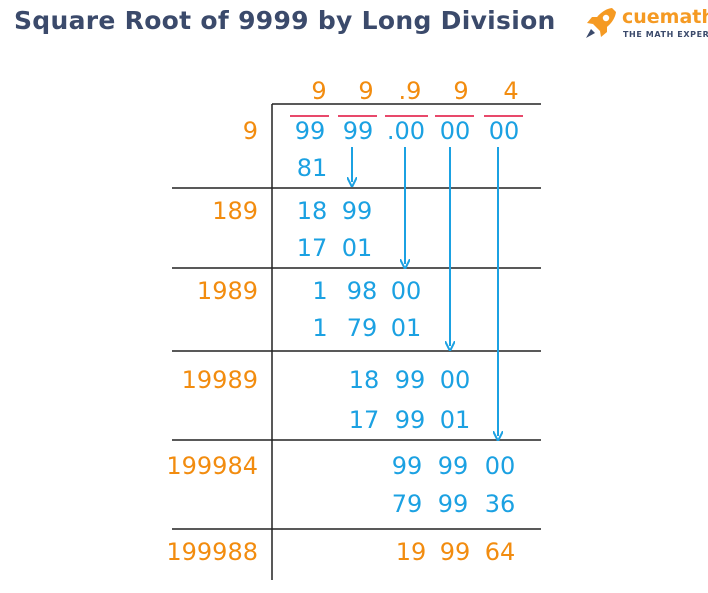  I want to click on final-remainder: 64, so click(500, 552).